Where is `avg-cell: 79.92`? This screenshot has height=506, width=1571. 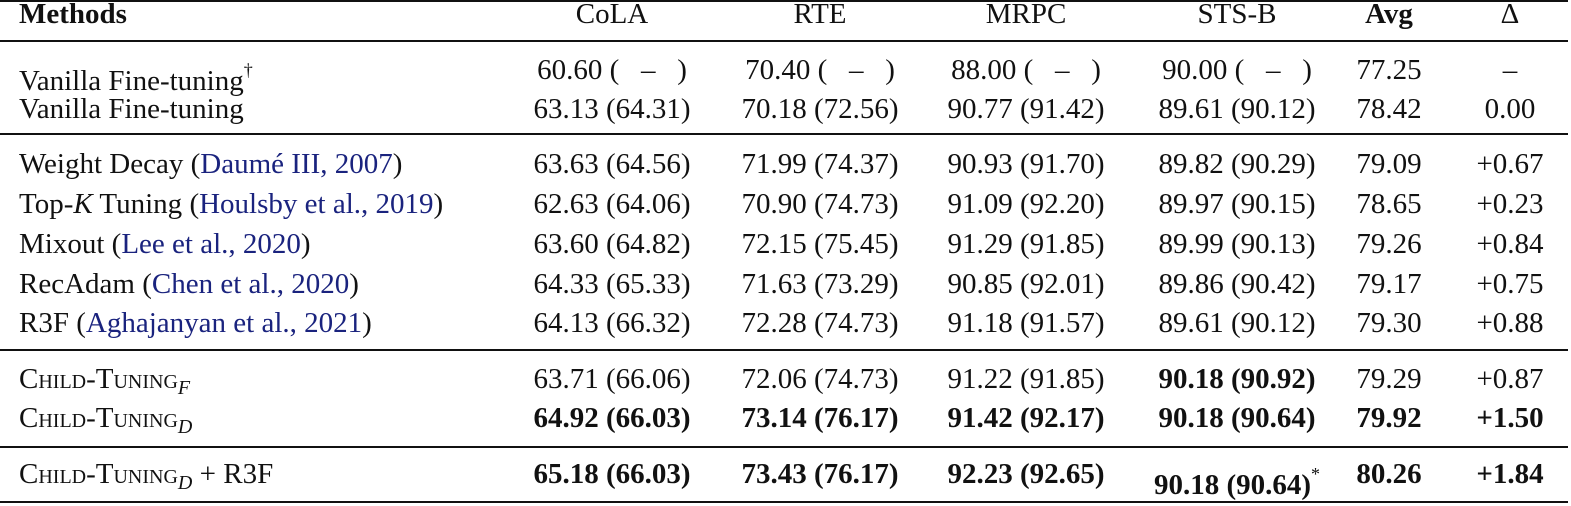
avg-cell: 79.92 is located at coordinates (1389, 418).